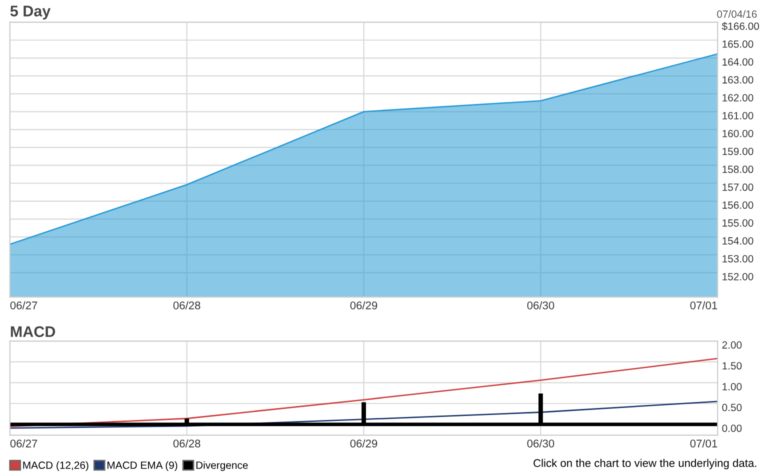  I want to click on y-tick-label: 154.00, so click(738, 241).